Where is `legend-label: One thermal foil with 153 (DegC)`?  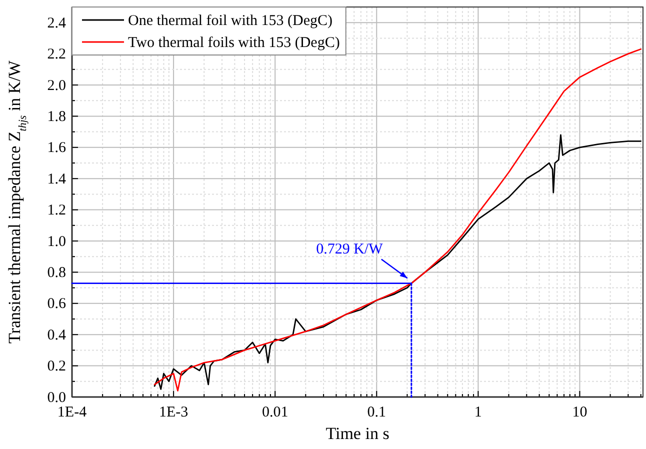 legend-label: One thermal foil with 153 (DegC) is located at coordinates (230, 21).